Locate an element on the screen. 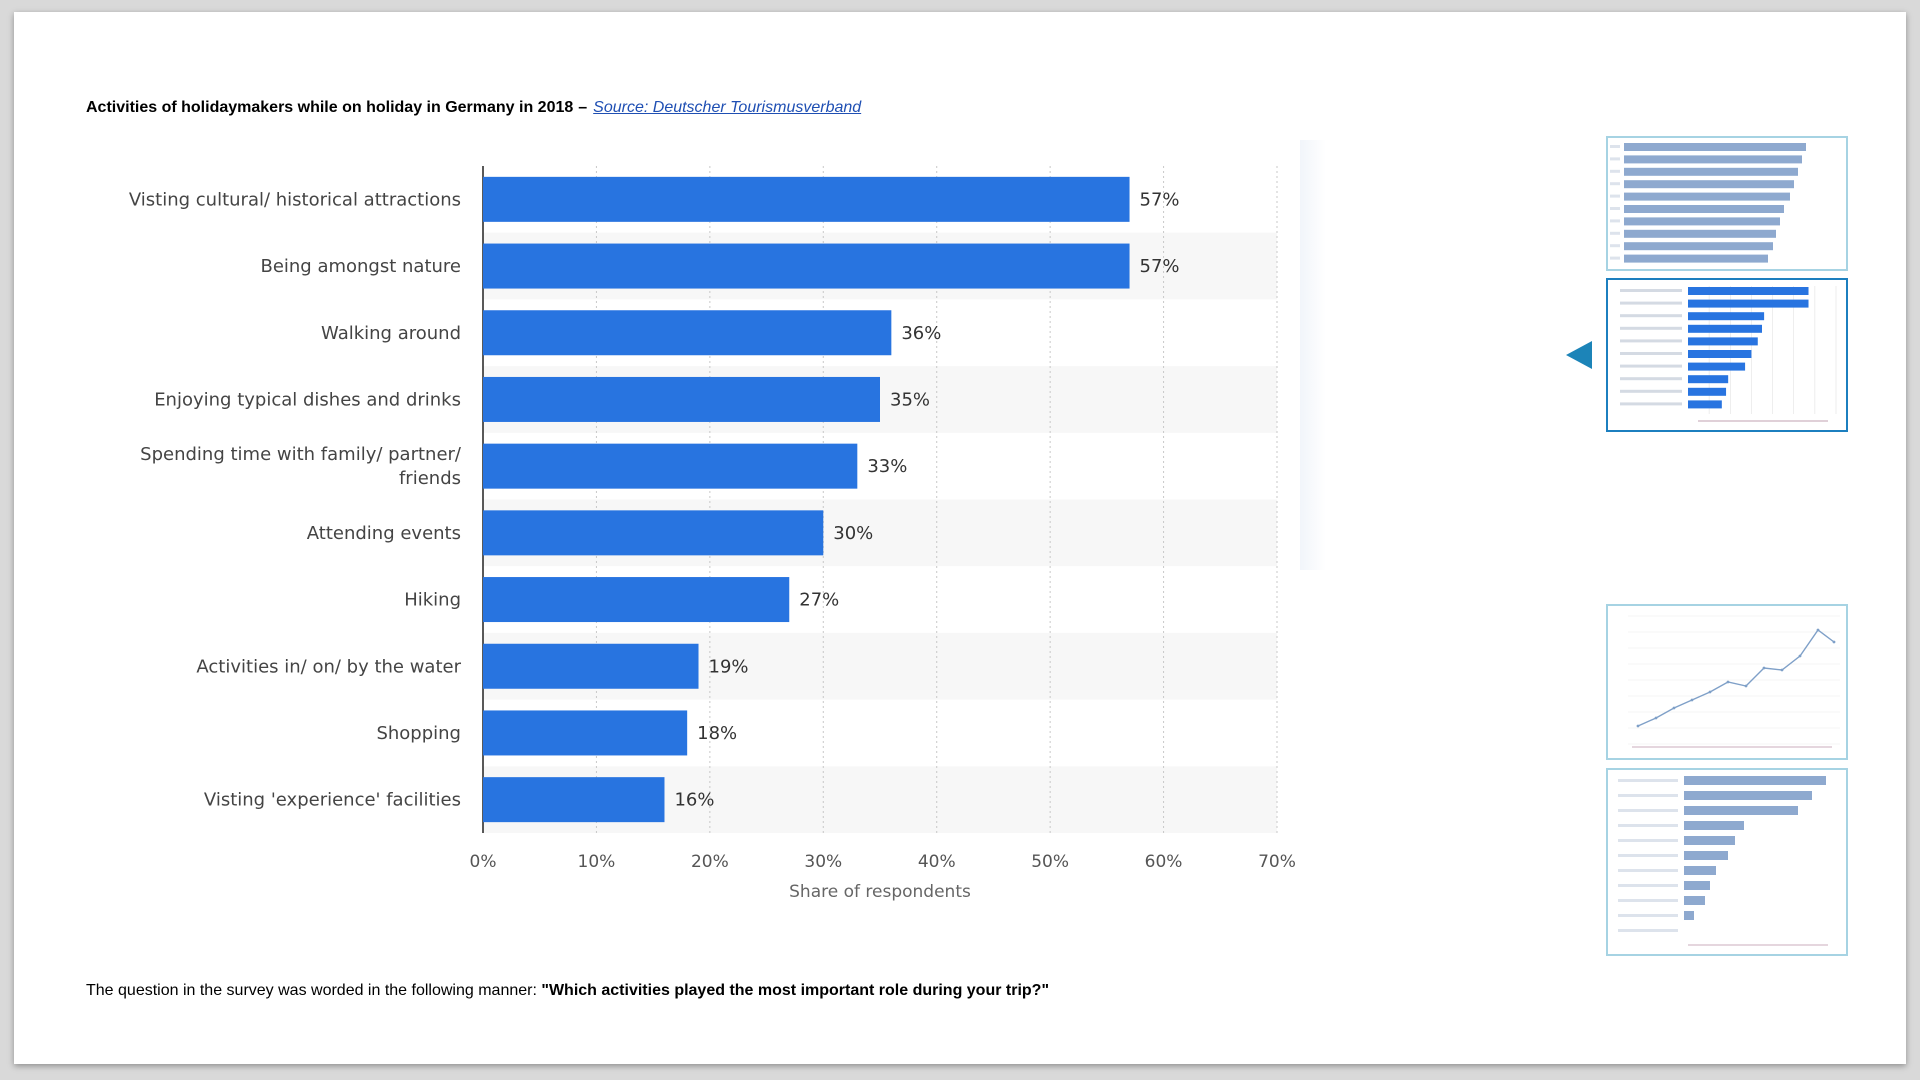 This screenshot has width=1920, height=1080. x-tick-label: 30% is located at coordinates (823, 862).